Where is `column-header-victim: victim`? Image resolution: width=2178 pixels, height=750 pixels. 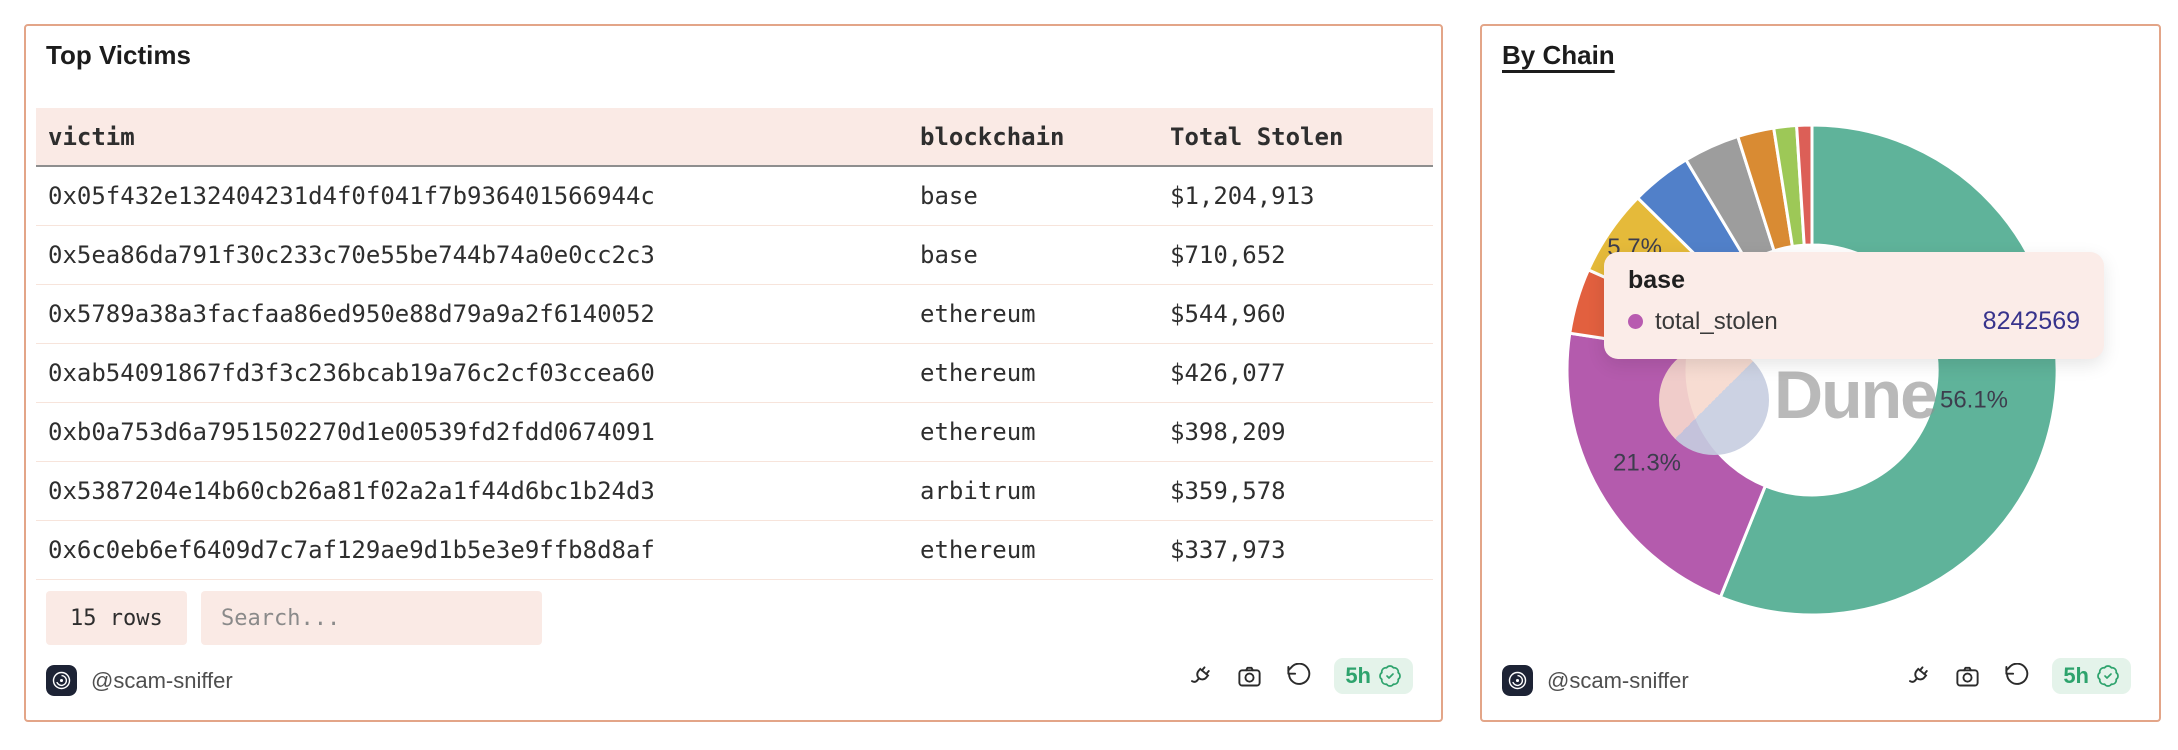
column-header-victim: victim is located at coordinates (472, 137).